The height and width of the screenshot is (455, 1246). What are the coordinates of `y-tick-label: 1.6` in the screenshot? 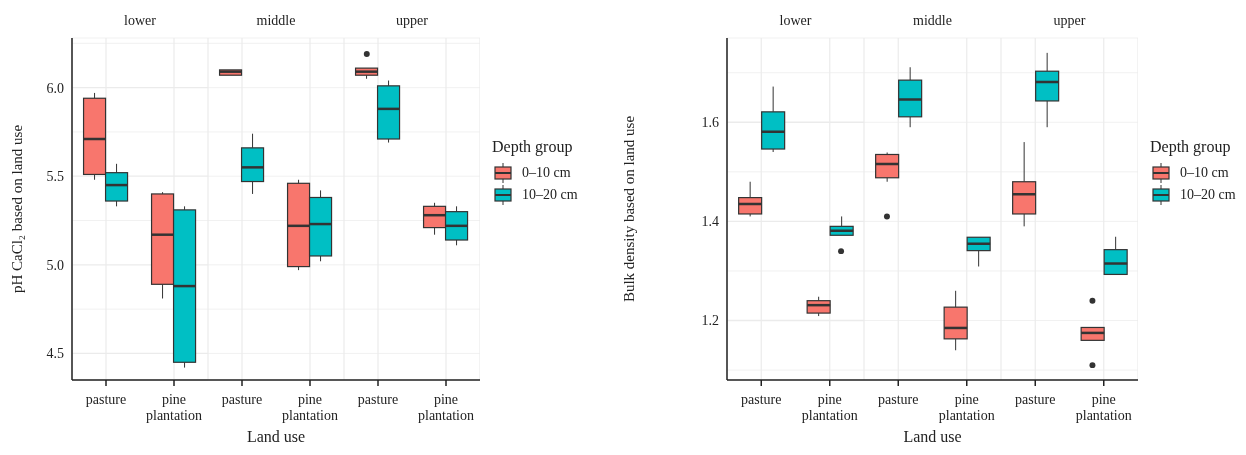 It's located at (710, 123).